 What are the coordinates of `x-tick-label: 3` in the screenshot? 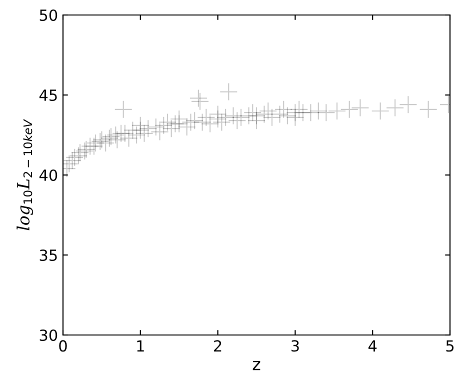 It's located at (295, 346).